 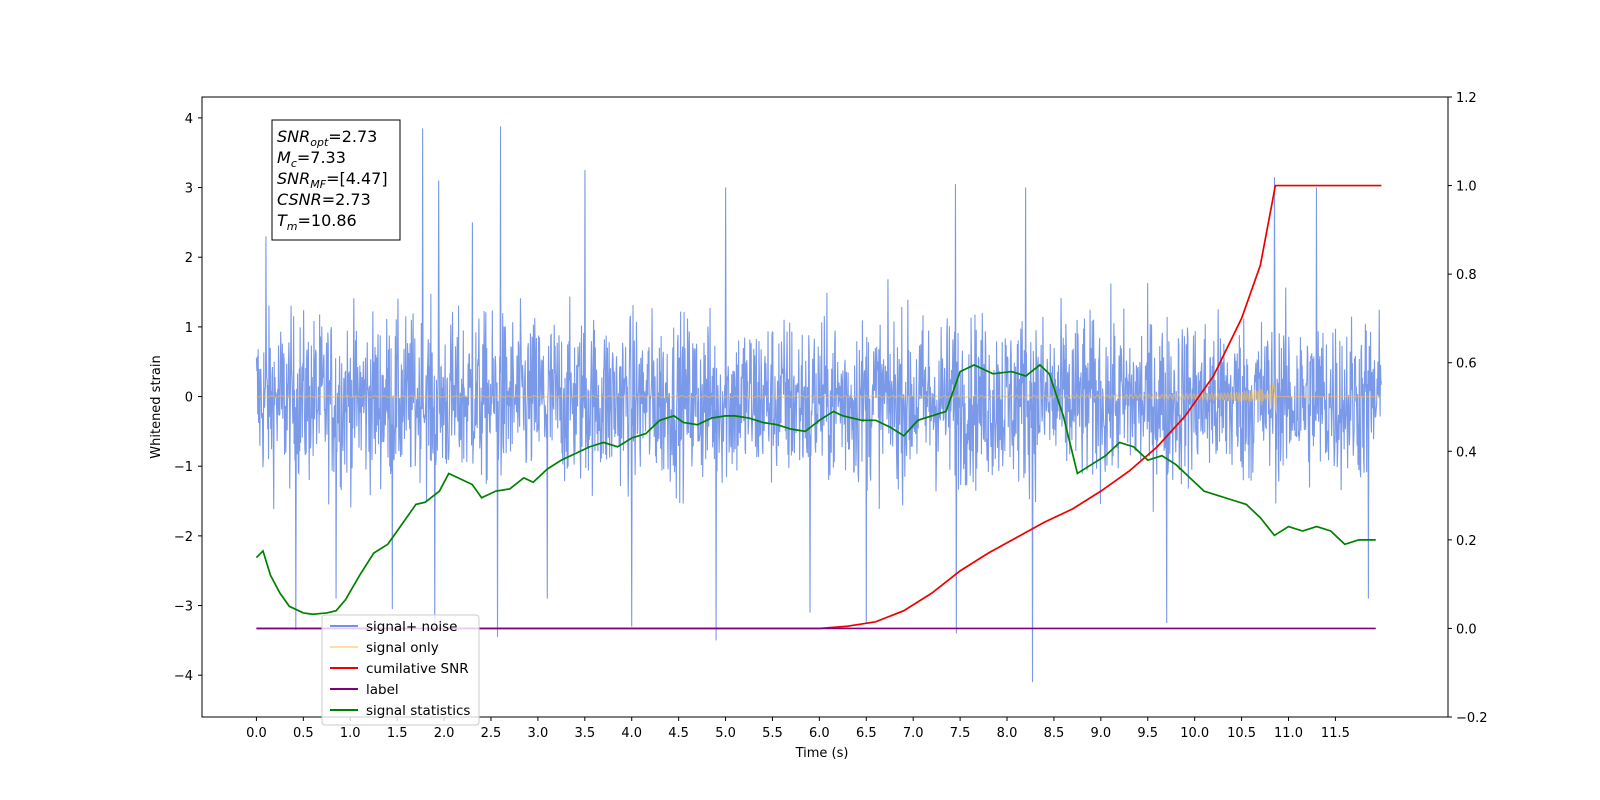 I want to click on y-tick-label: −3, so click(x=183, y=607).